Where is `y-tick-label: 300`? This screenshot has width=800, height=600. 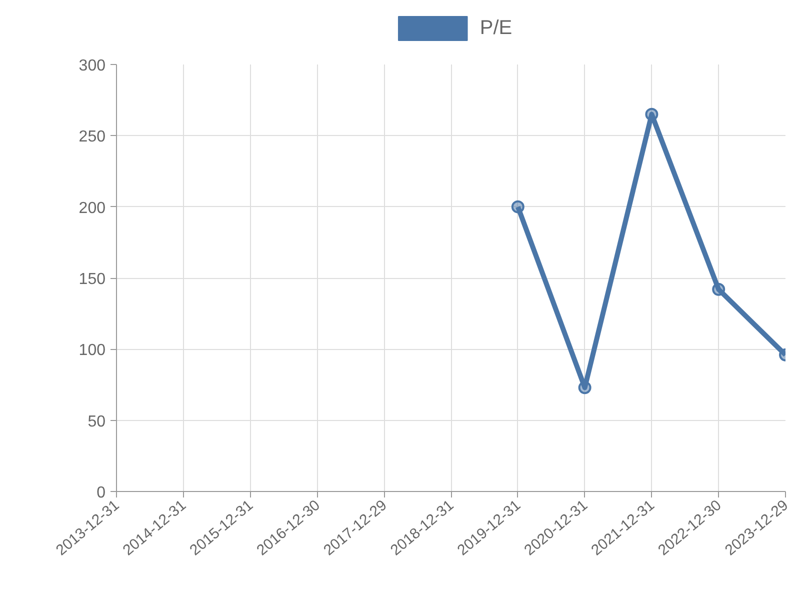
y-tick-label: 300 is located at coordinates (92, 66).